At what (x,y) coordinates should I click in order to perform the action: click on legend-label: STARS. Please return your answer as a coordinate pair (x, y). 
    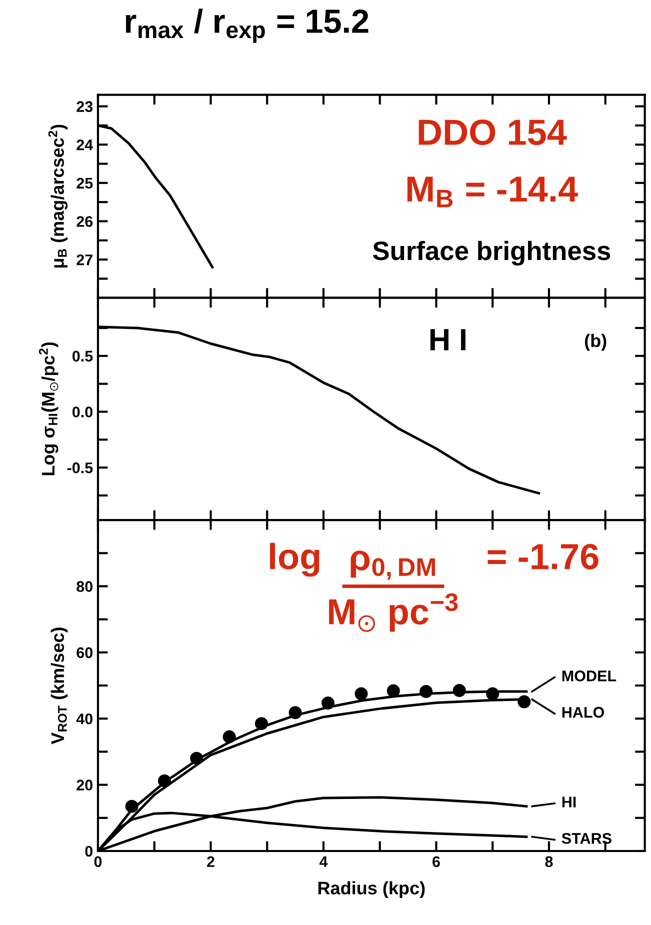
    Looking at the image, I should click on (587, 838).